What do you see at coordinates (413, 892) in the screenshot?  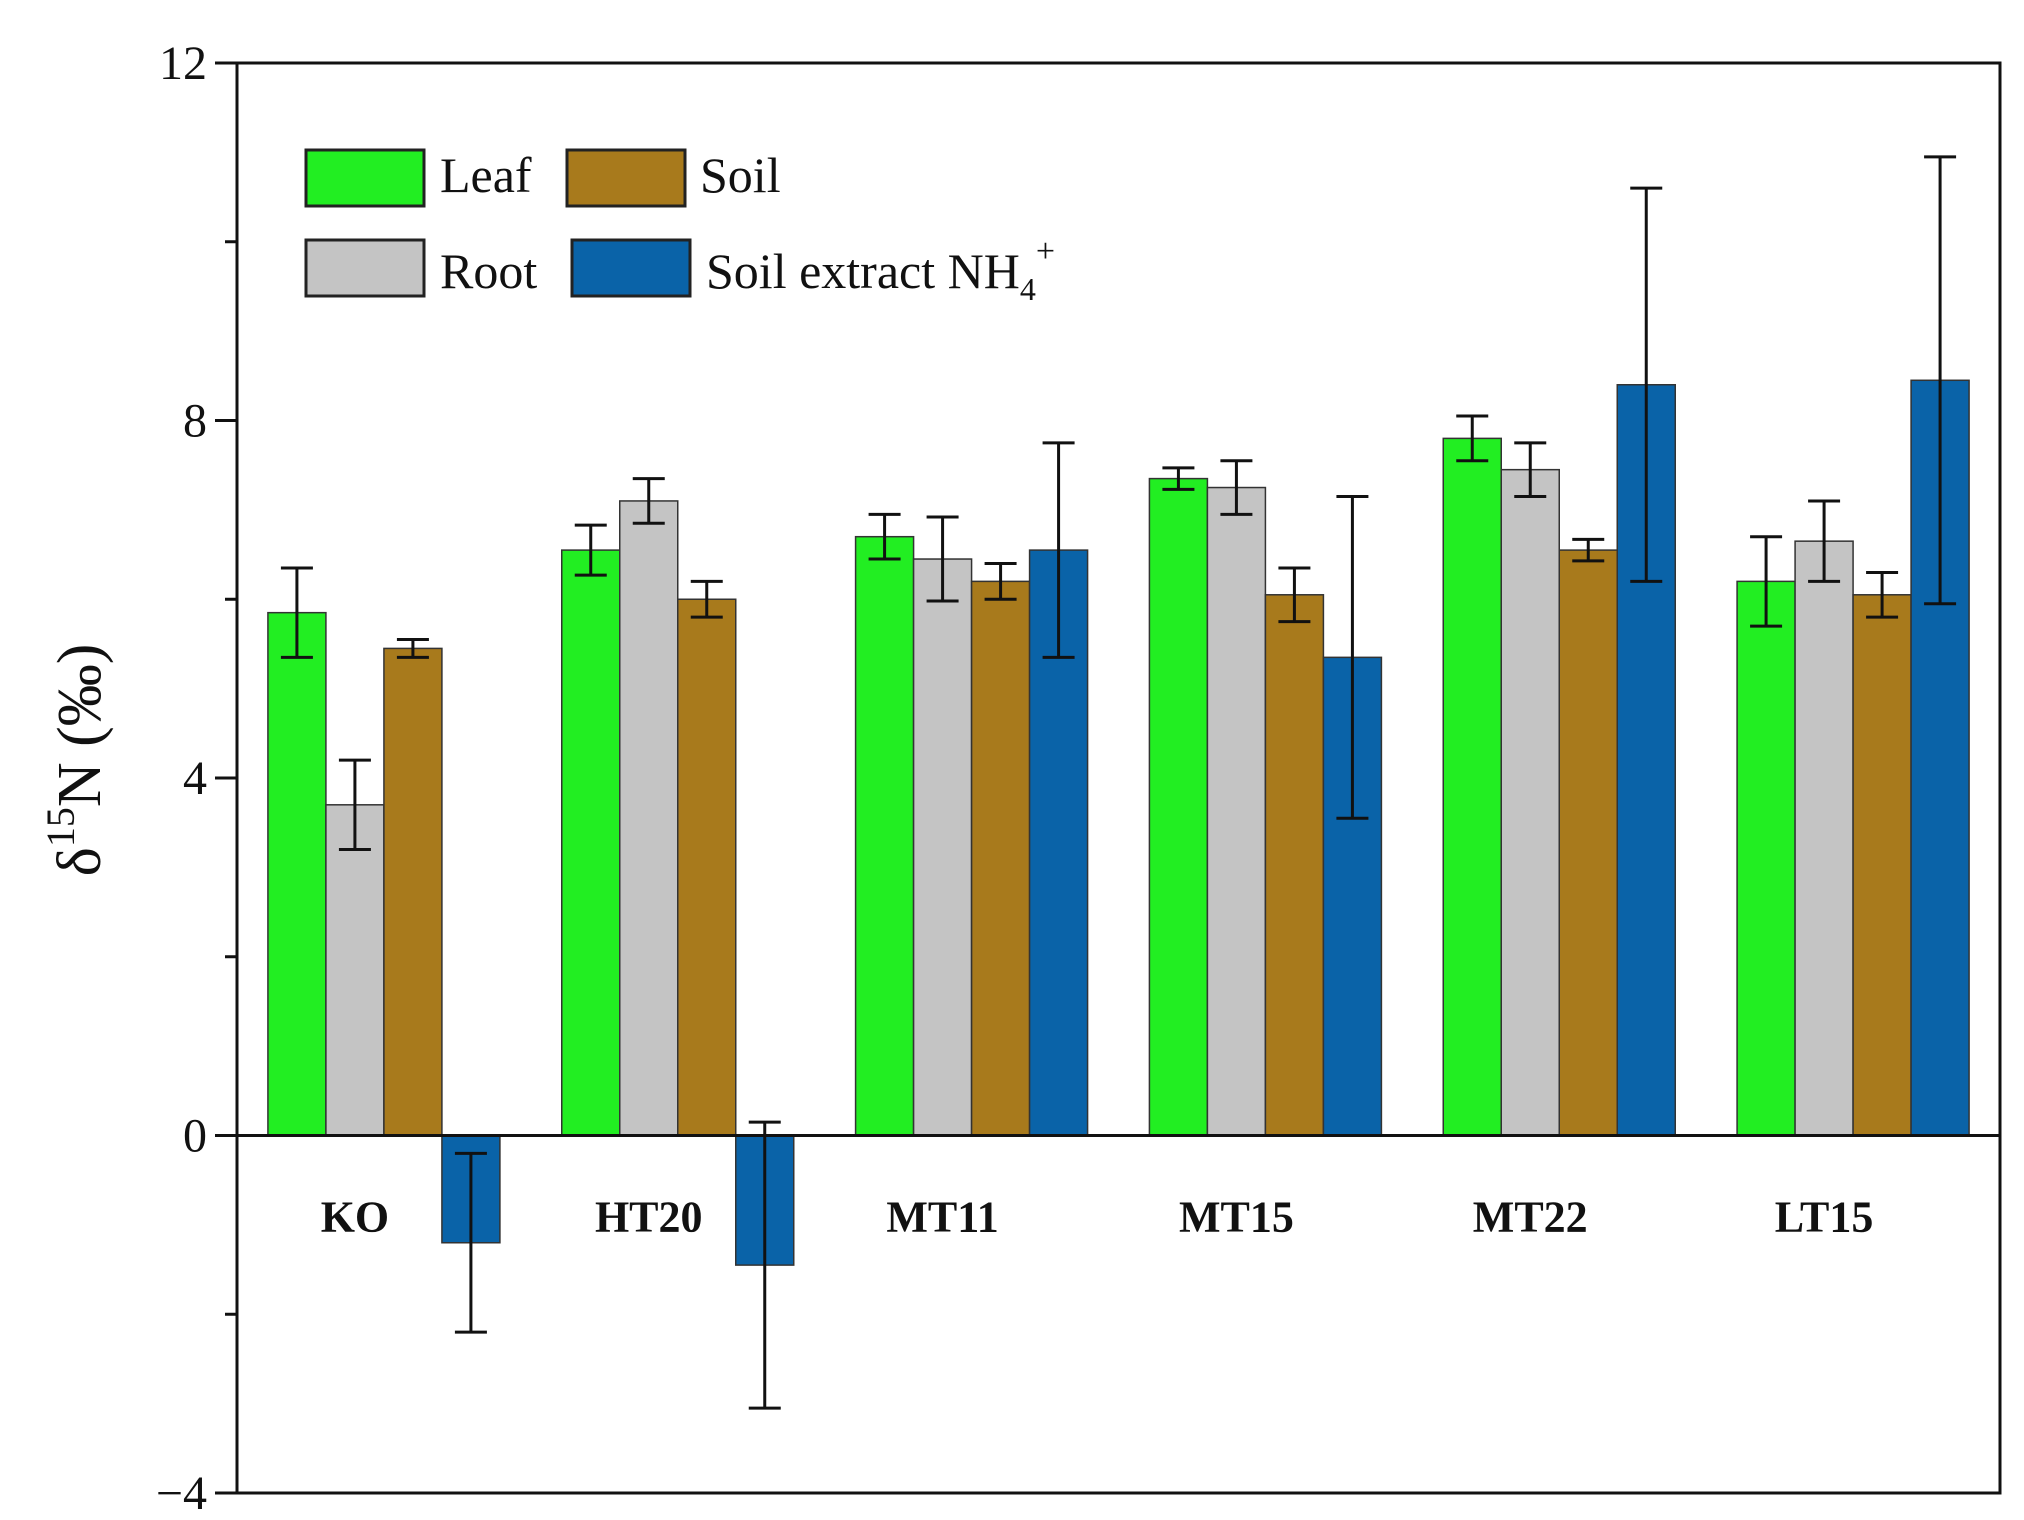 I see `bar-ko-soil` at bounding box center [413, 892].